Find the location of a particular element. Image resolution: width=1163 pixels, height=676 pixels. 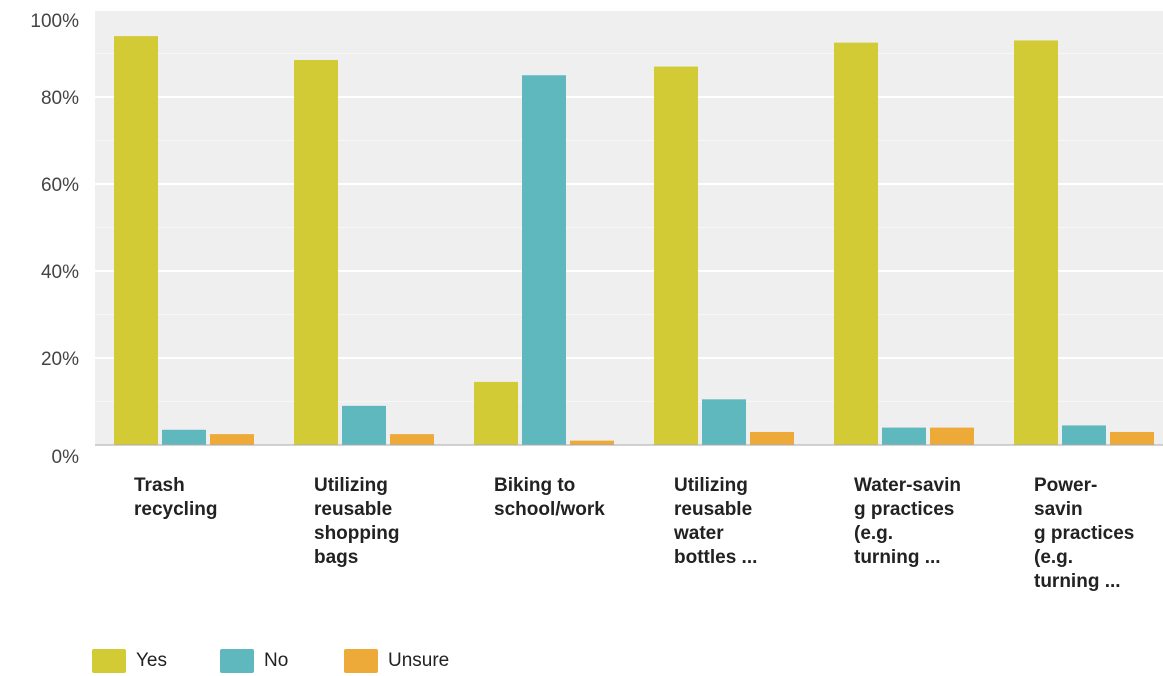

x-category-label: Utilizing reusable shopping bags is located at coordinates (357, 521).